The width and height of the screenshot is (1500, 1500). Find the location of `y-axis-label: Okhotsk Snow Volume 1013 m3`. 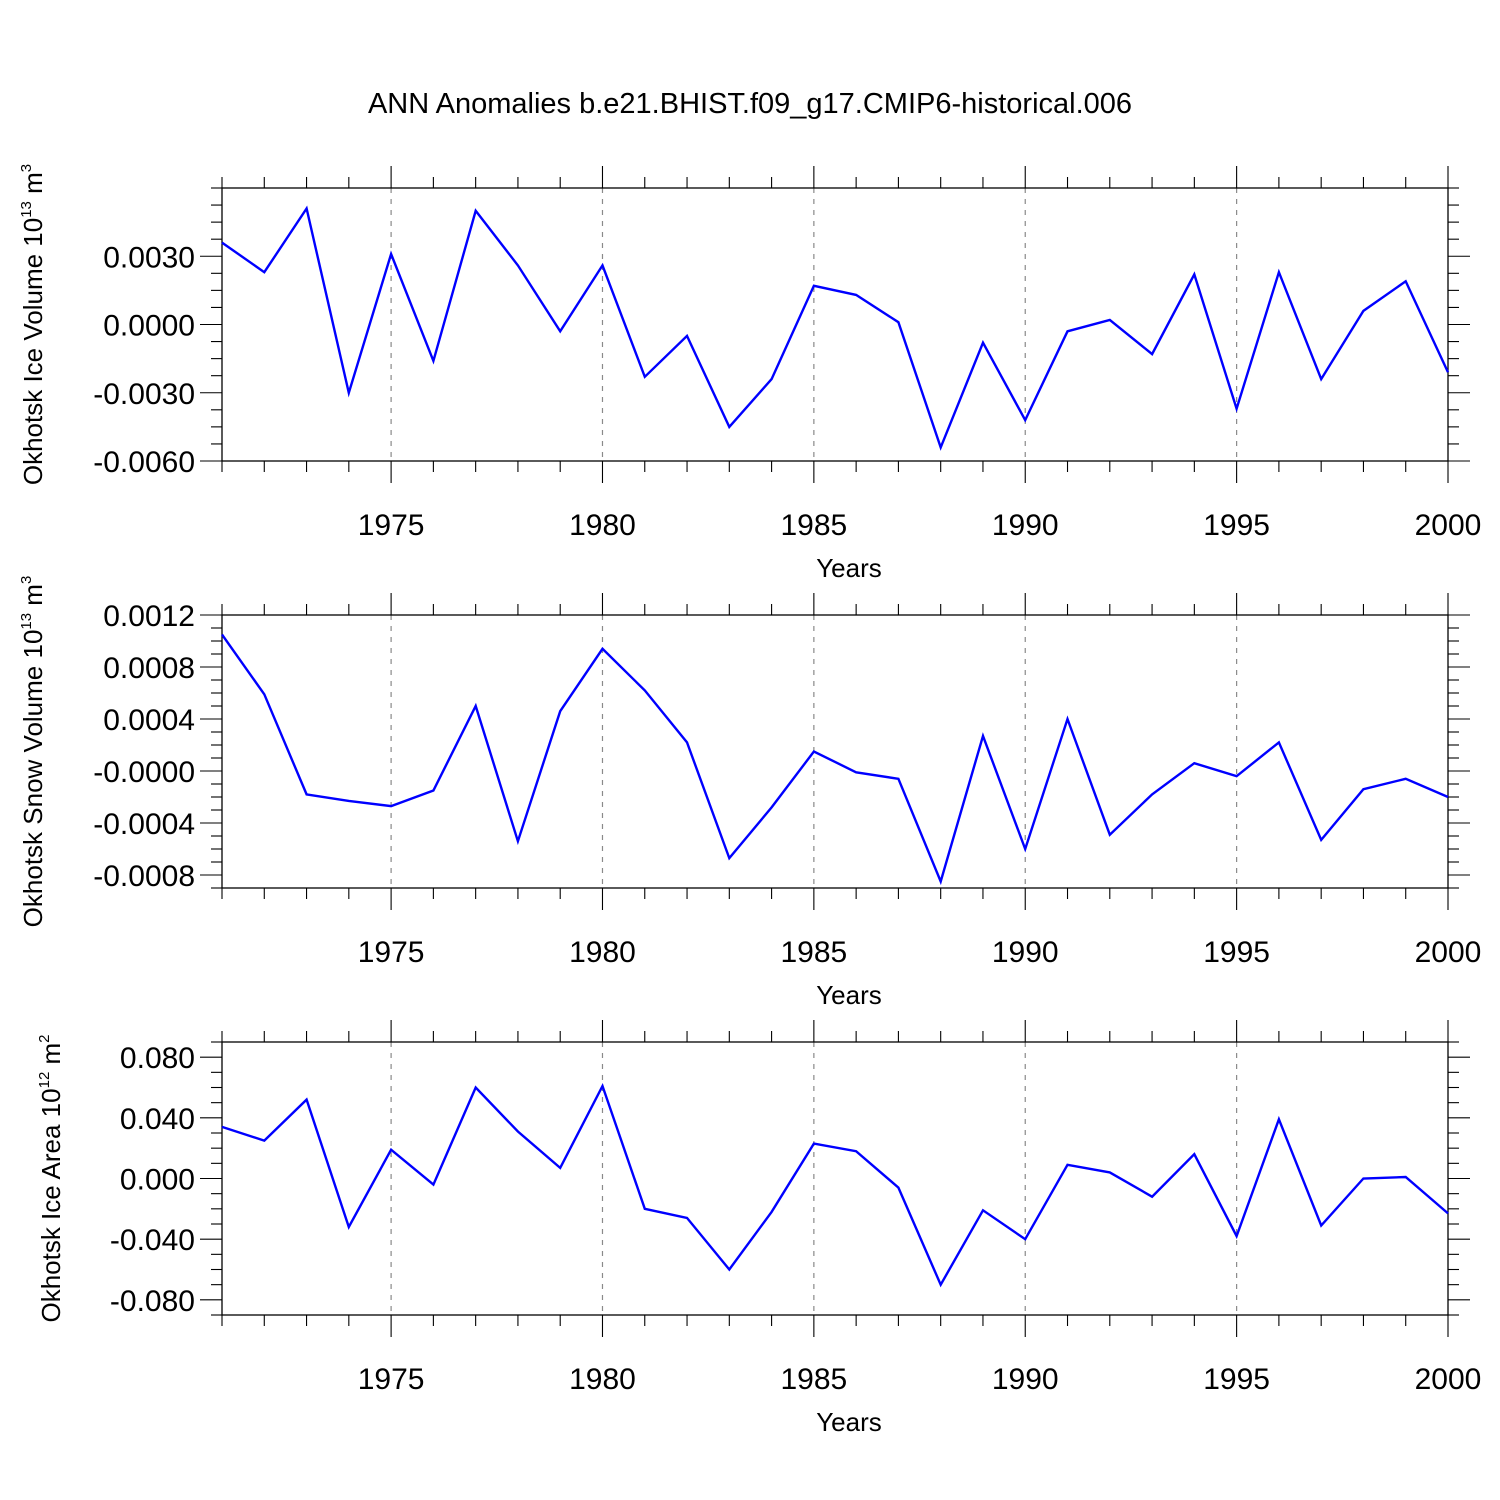

y-axis-label: Okhotsk Snow Volume 1013 m3 is located at coordinates (33, 752).